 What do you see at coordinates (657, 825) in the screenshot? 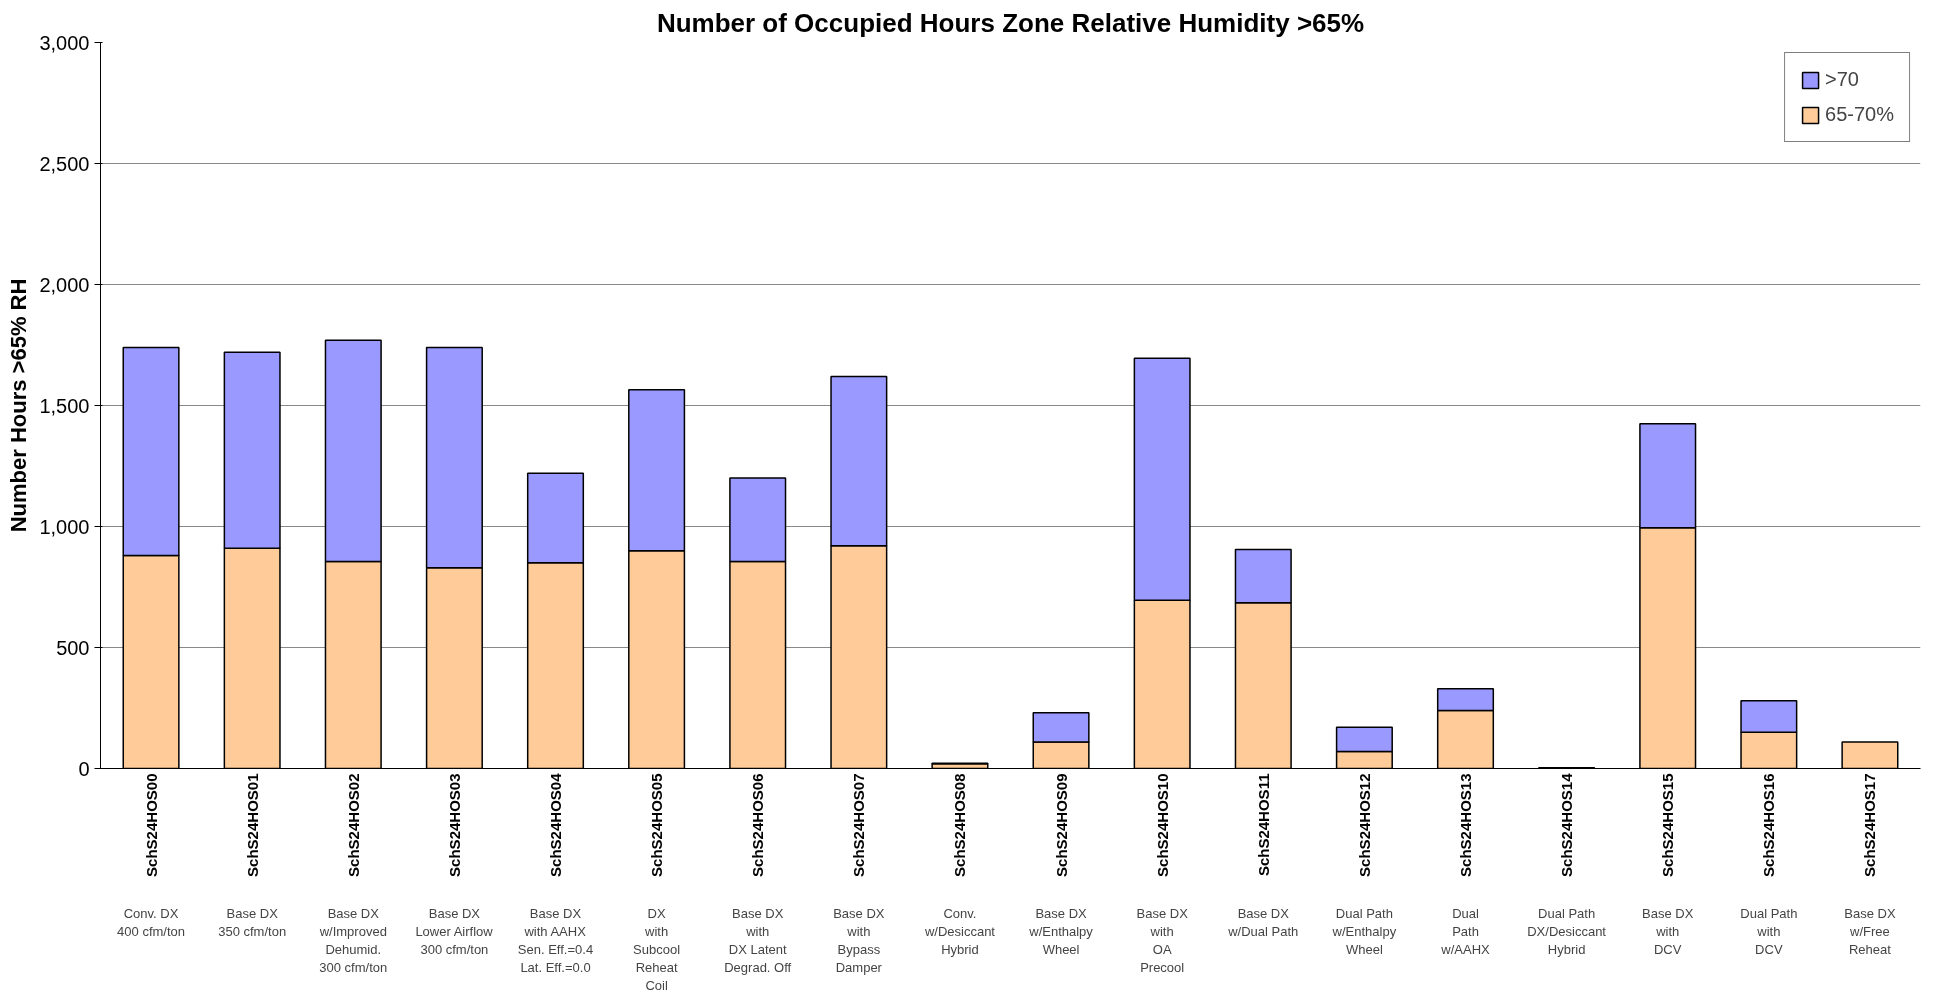
I see `x-tick-label: SchS24HOS05` at bounding box center [657, 825].